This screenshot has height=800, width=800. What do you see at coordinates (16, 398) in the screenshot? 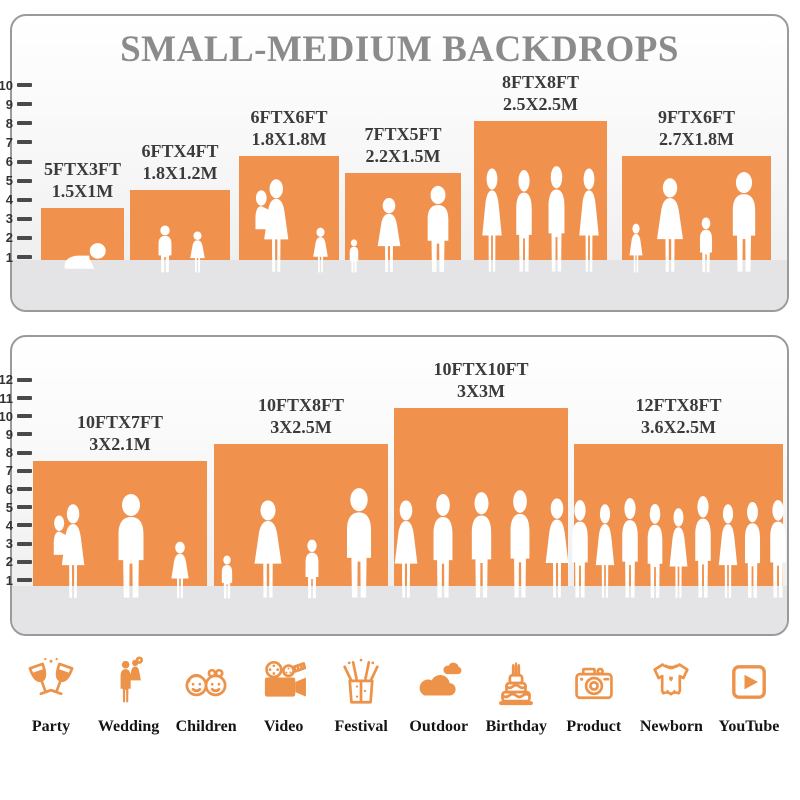
I see `ruler-tick-11: 11` at bounding box center [16, 398].